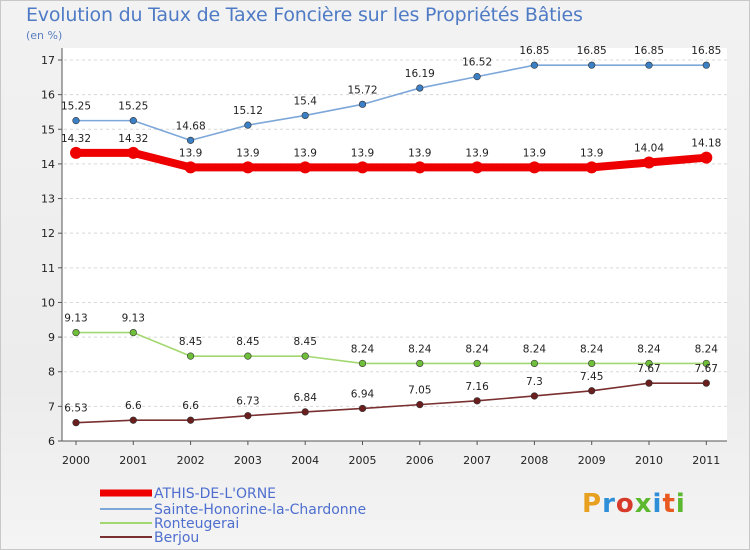  Describe the element at coordinates (477, 63) in the screenshot. I see `data-label-sainte-honorine-la-chardonne: 16.52` at that location.